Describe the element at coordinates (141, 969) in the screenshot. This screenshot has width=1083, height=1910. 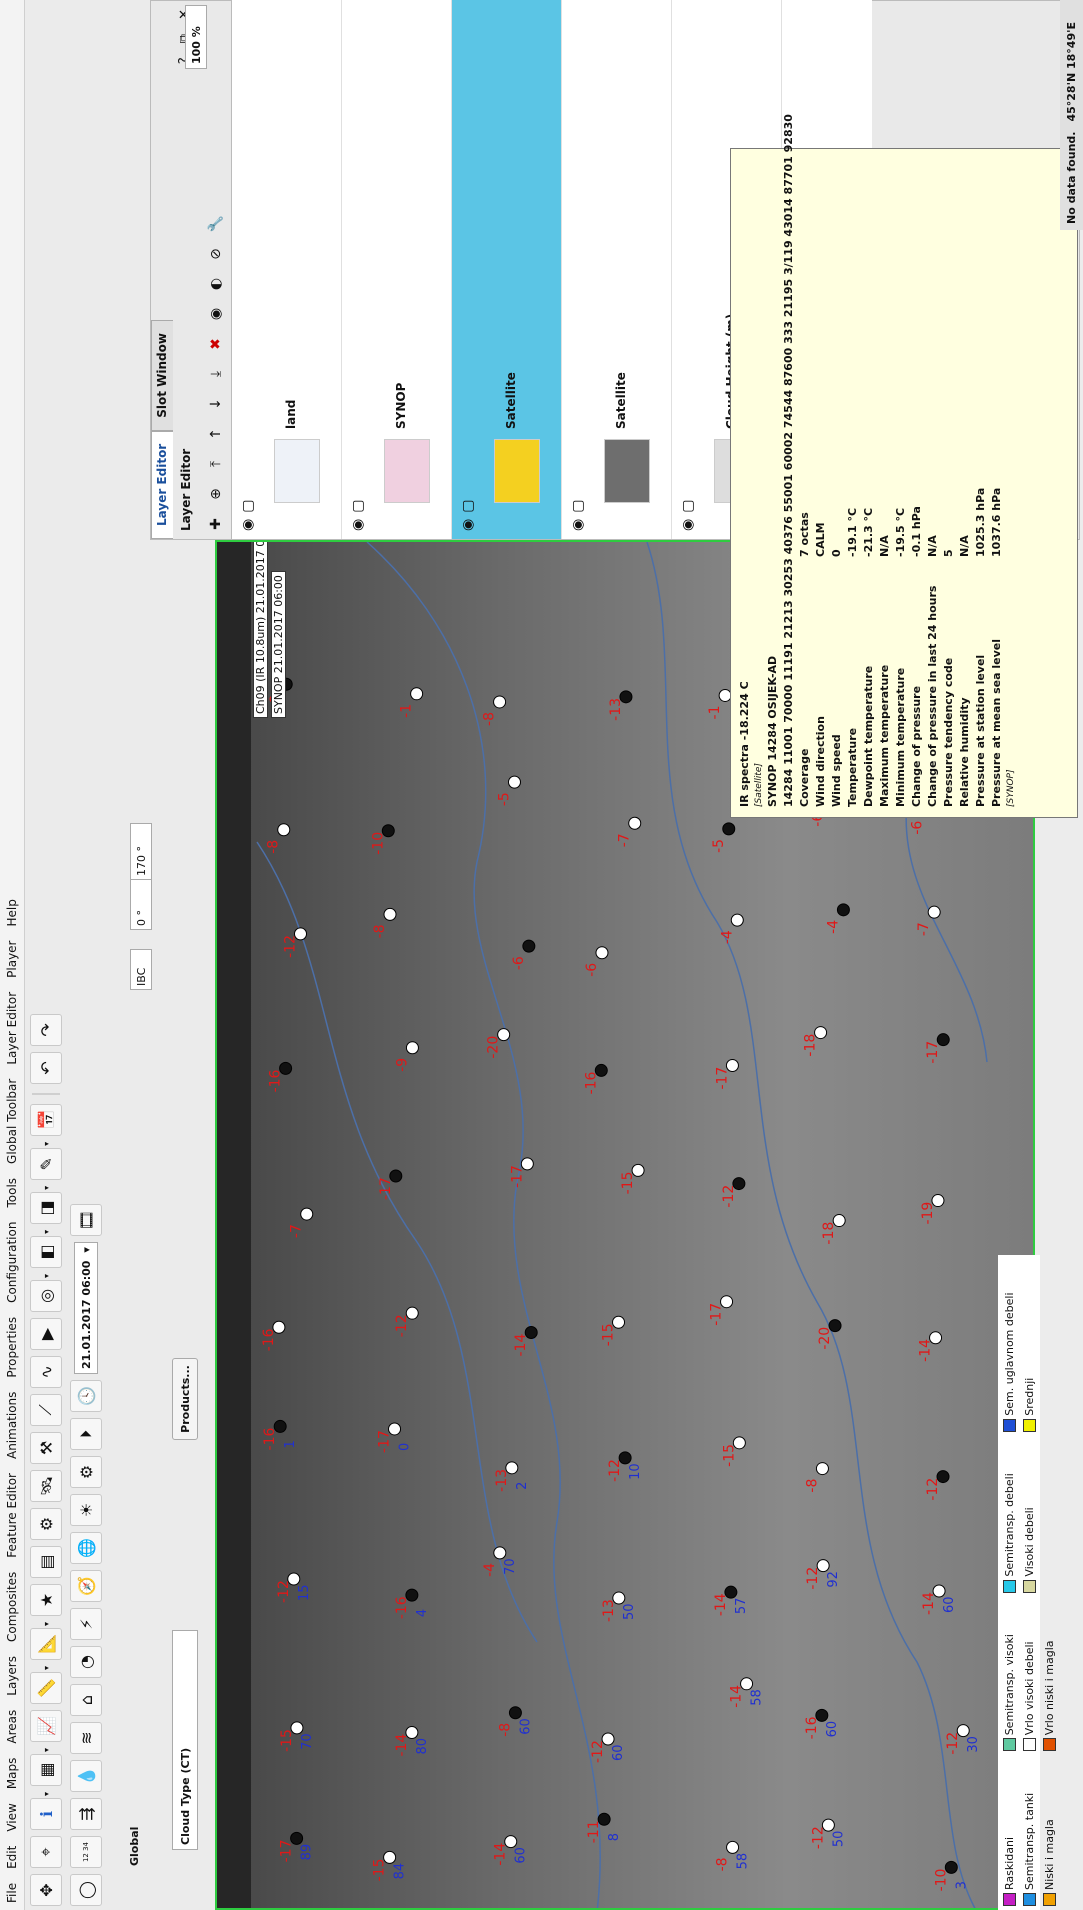
I see `ibc-button: IBC` at that location.